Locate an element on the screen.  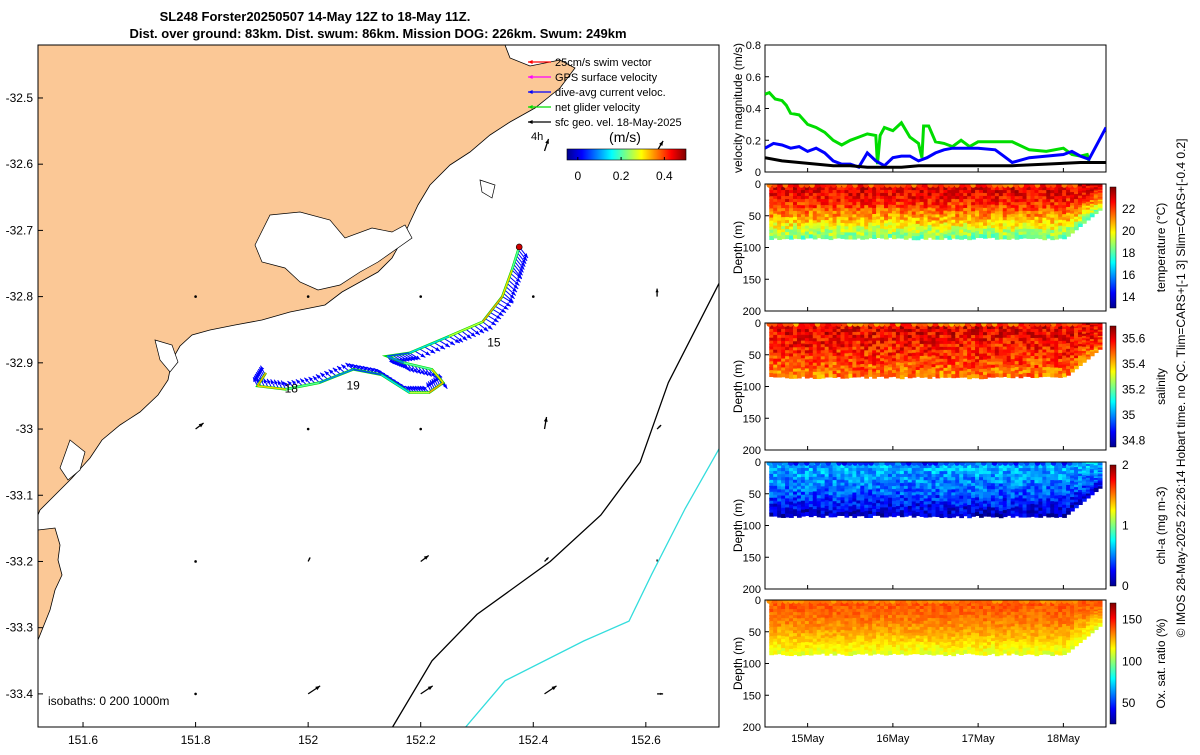
section-colorbar-label: salinity is located at coordinates (1161, 386).